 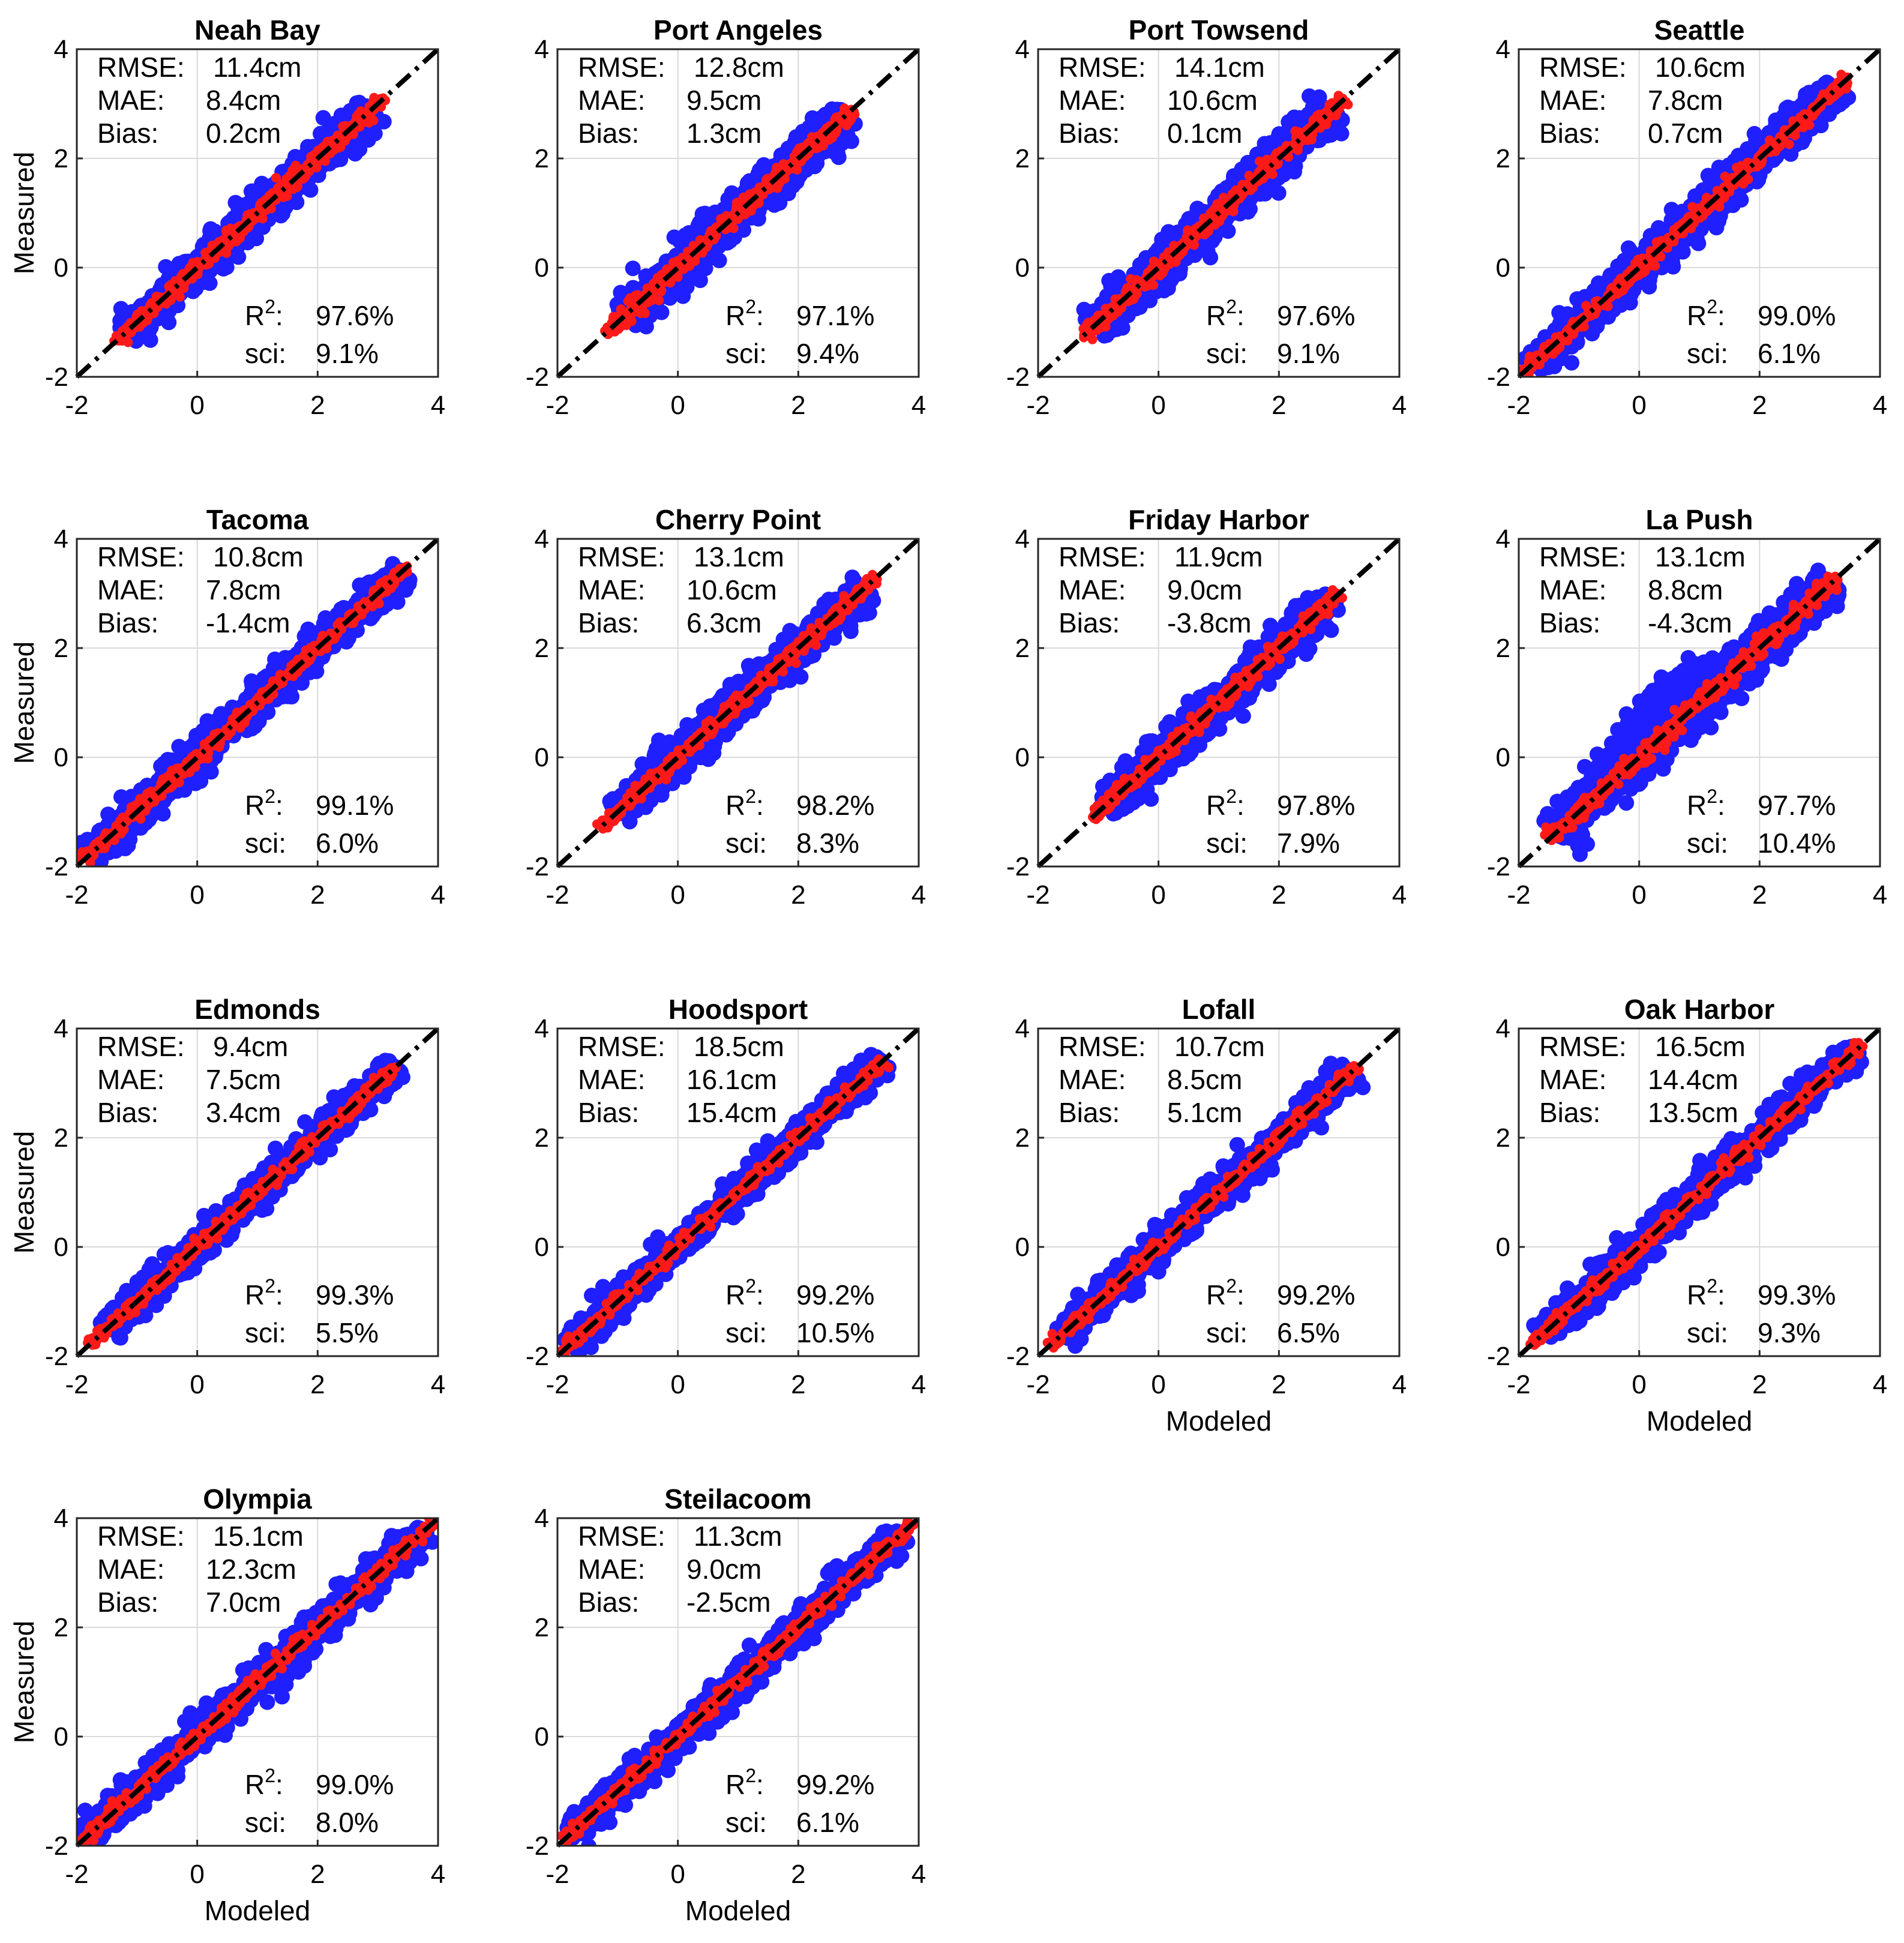 What do you see at coordinates (1218, 519) in the screenshot?
I see `panel-title: Friday Harbor` at bounding box center [1218, 519].